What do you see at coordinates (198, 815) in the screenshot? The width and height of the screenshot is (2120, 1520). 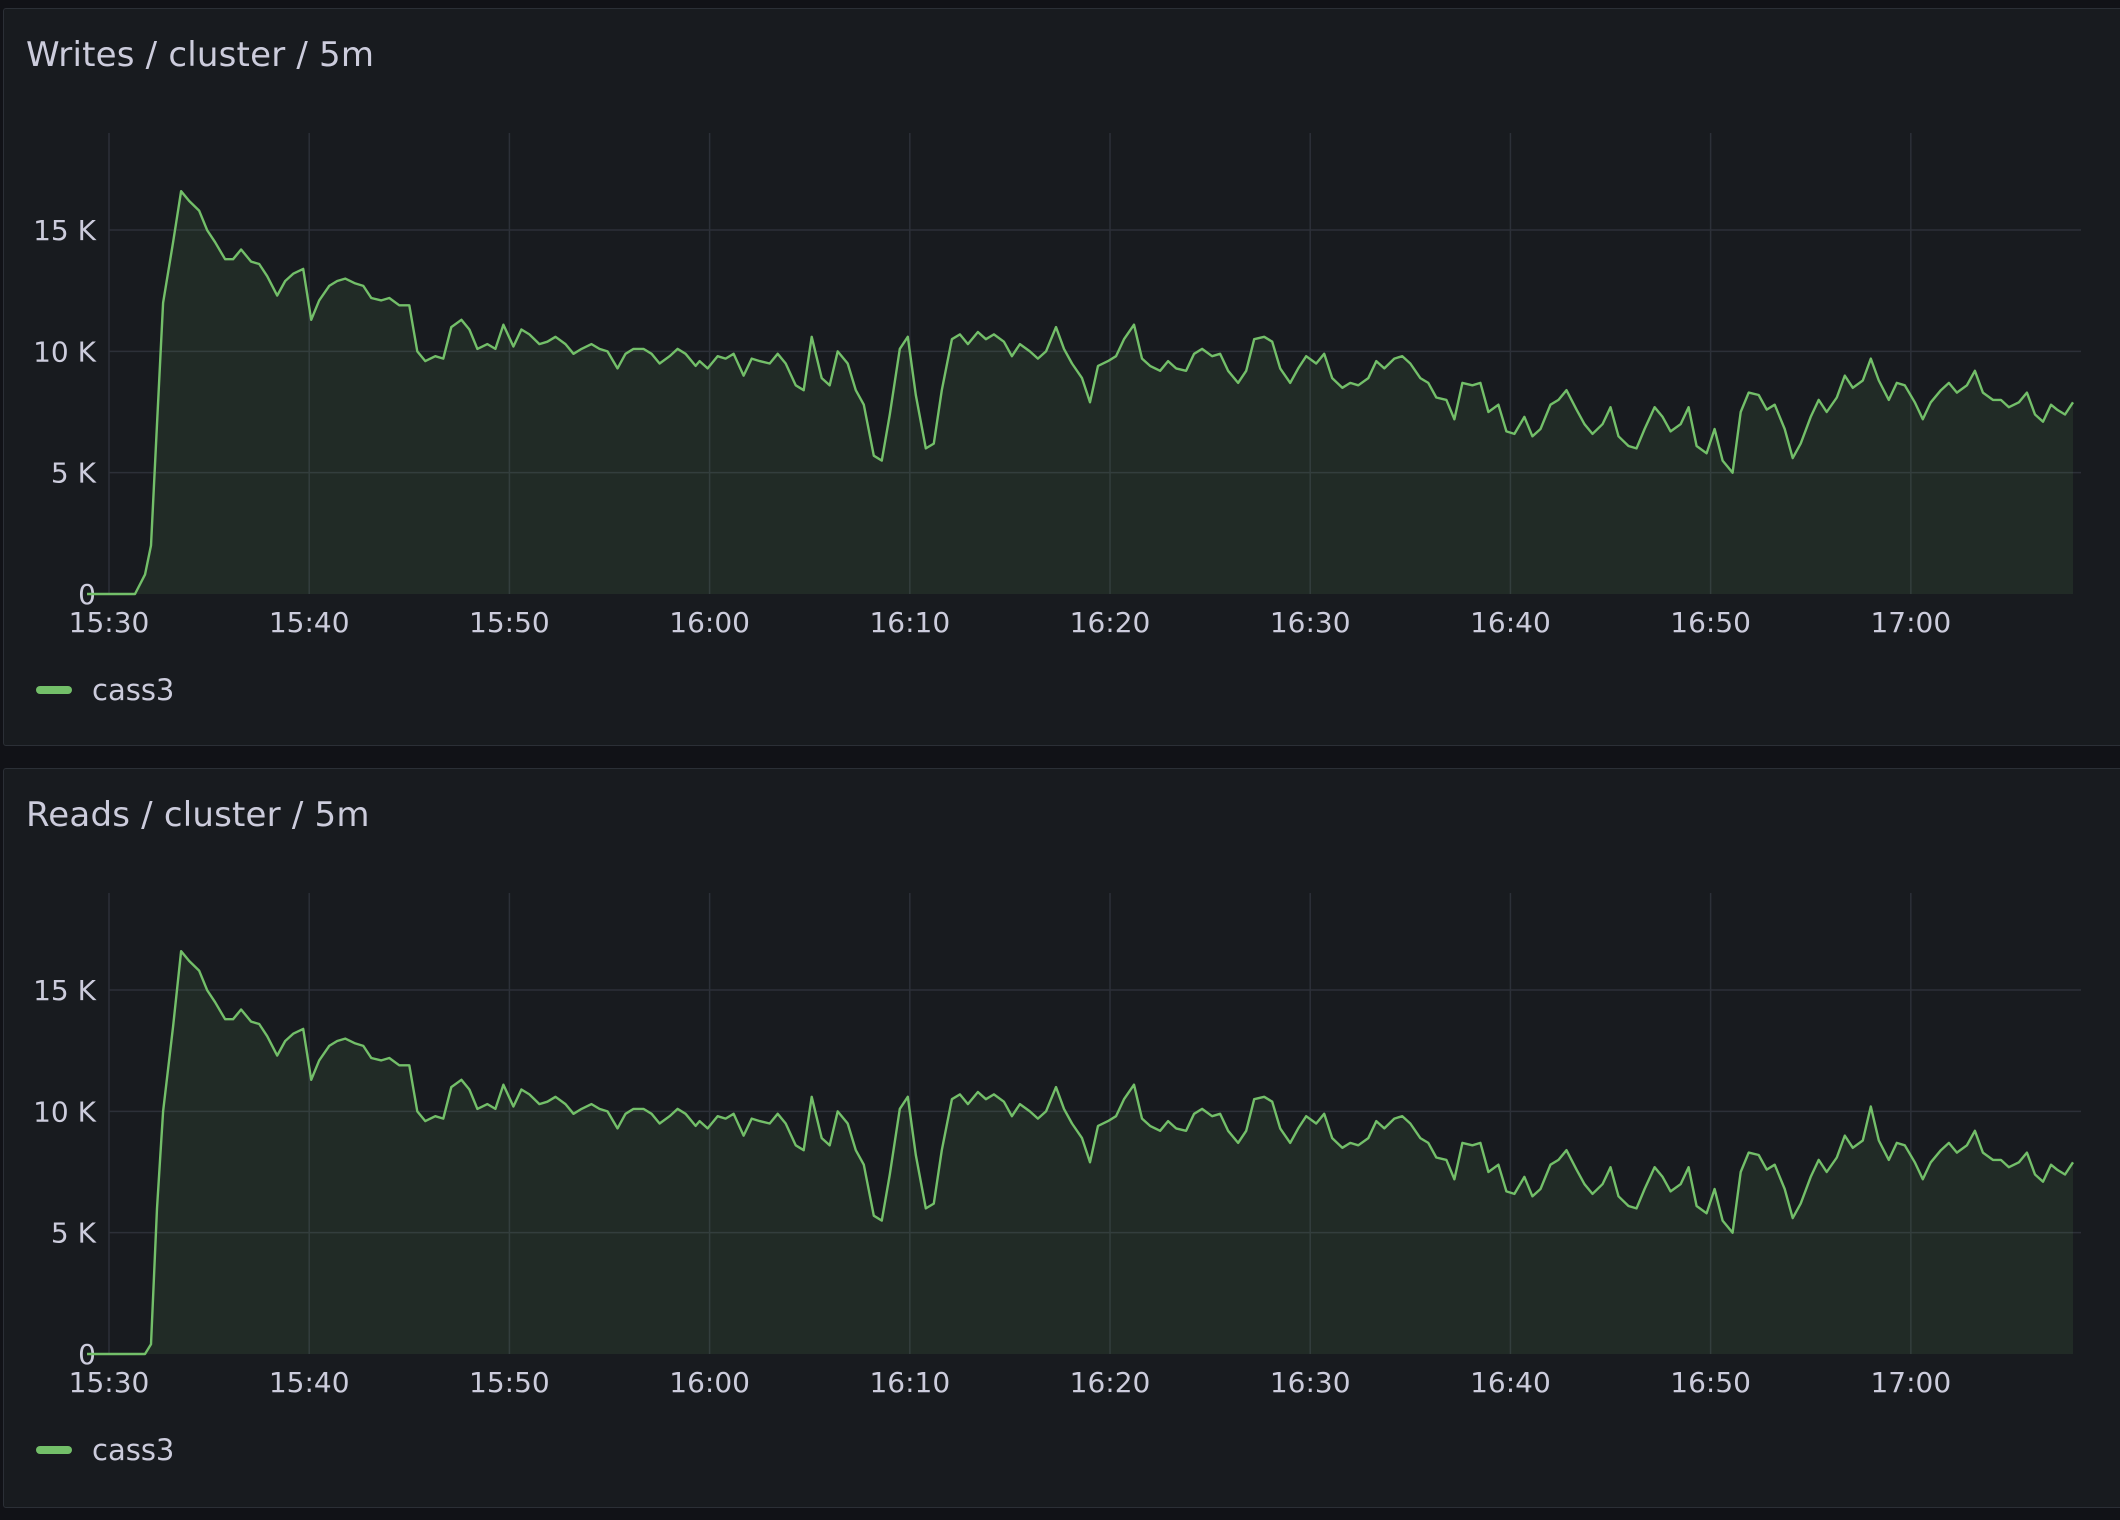 I see `panel-title: Reads / cluster / 5m` at bounding box center [198, 815].